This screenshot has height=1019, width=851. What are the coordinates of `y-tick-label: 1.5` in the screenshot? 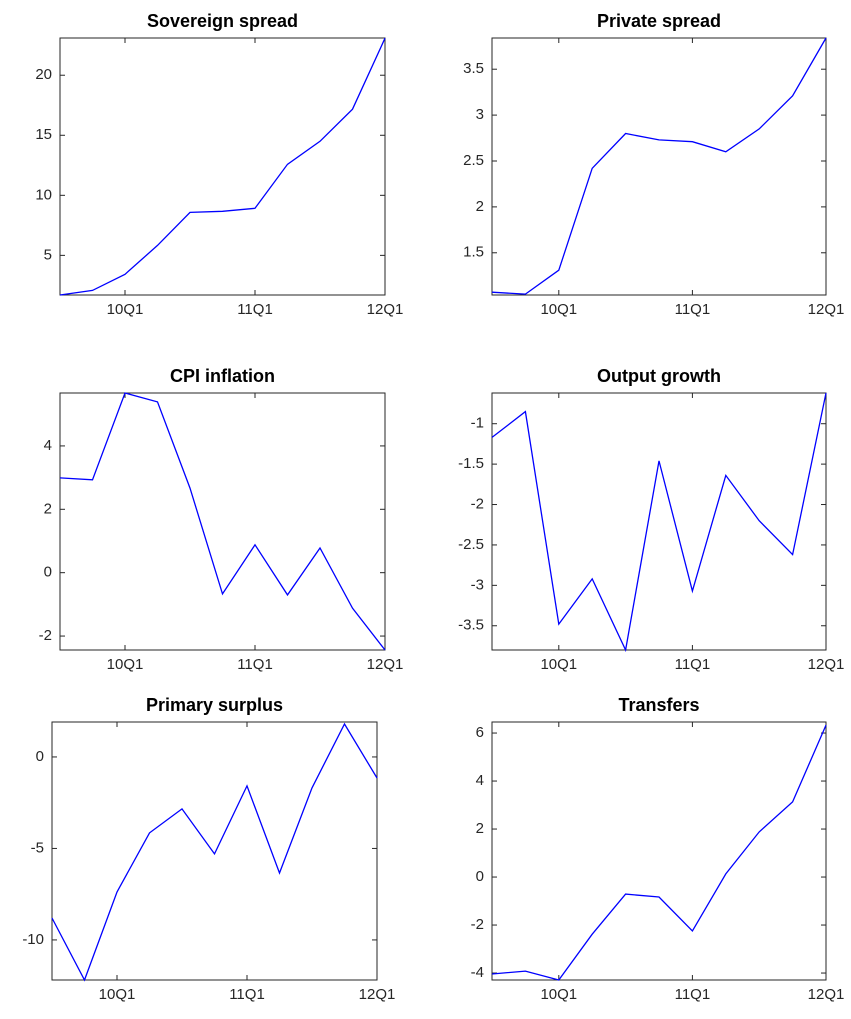 It's located at (473, 252).